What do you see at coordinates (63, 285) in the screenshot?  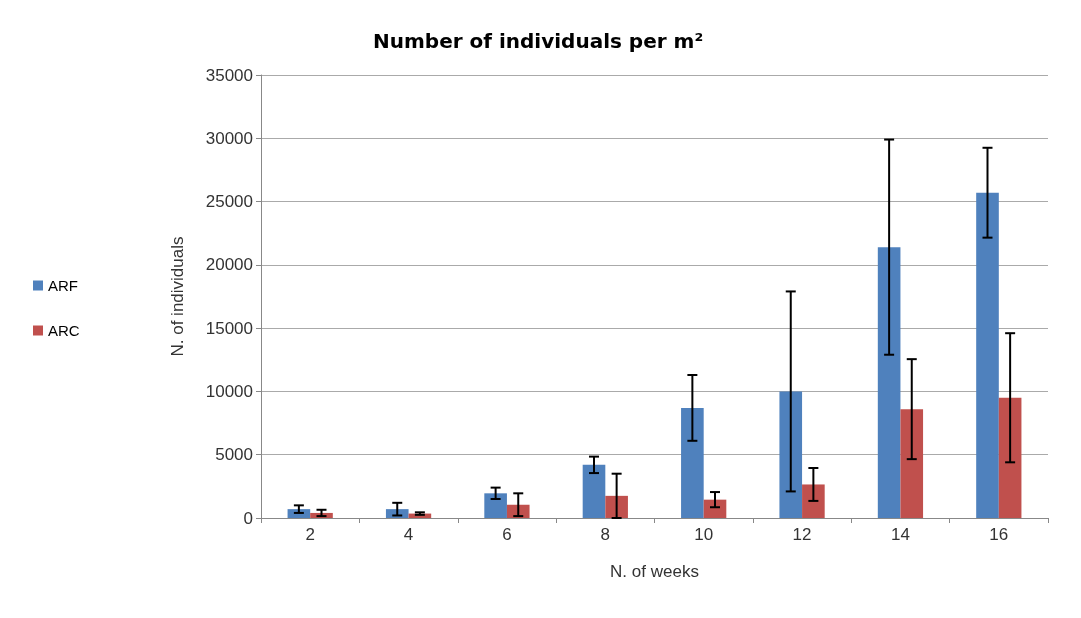 I see `legend-label: ARF` at bounding box center [63, 285].